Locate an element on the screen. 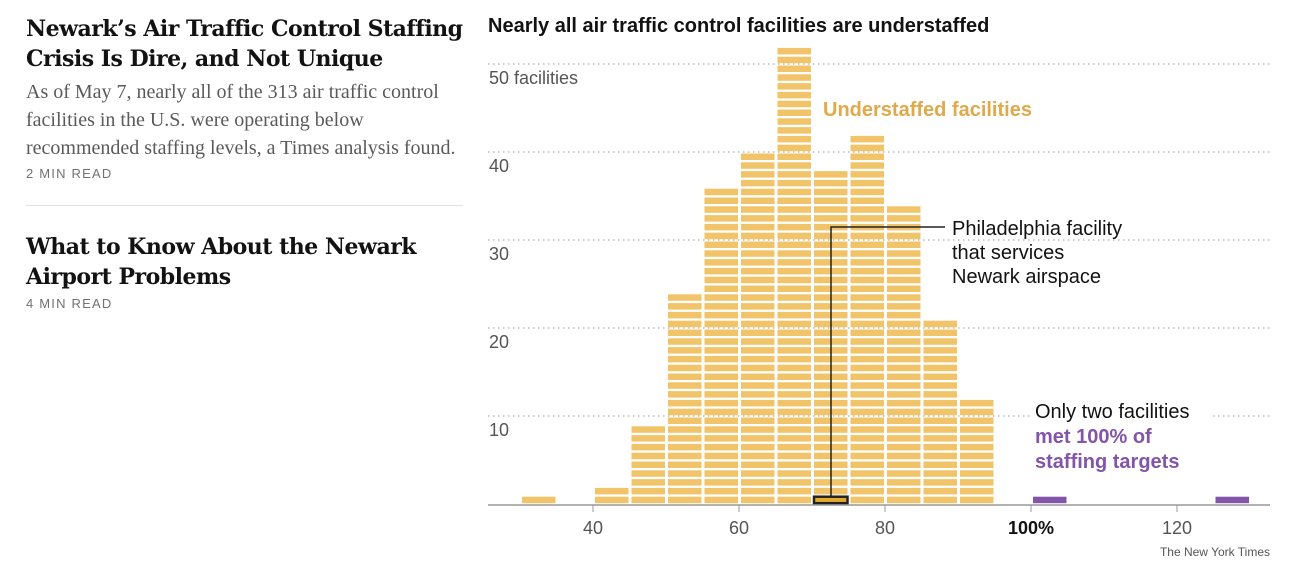  read-time: 2 MIN READ is located at coordinates (69, 173).